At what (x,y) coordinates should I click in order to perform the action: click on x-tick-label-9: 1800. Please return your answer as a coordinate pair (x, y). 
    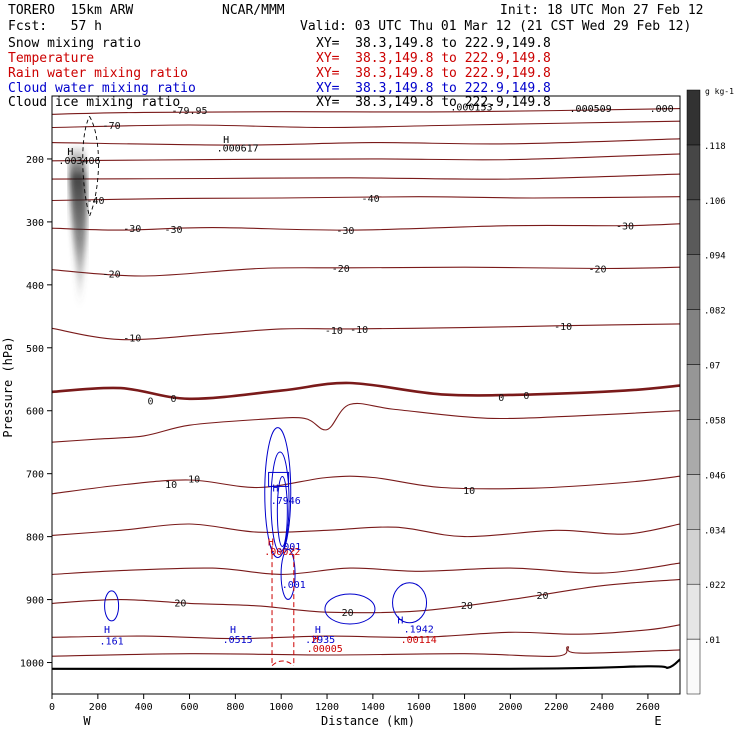
    Looking at the image, I should click on (465, 707).